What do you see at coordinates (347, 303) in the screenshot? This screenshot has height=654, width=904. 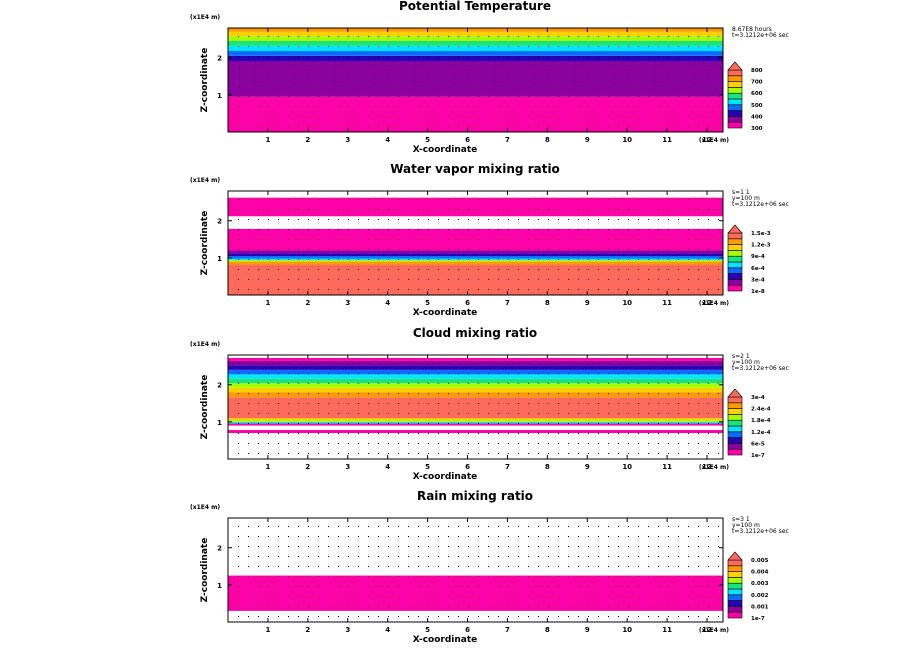 I see `x-tick-label: 3` at bounding box center [347, 303].